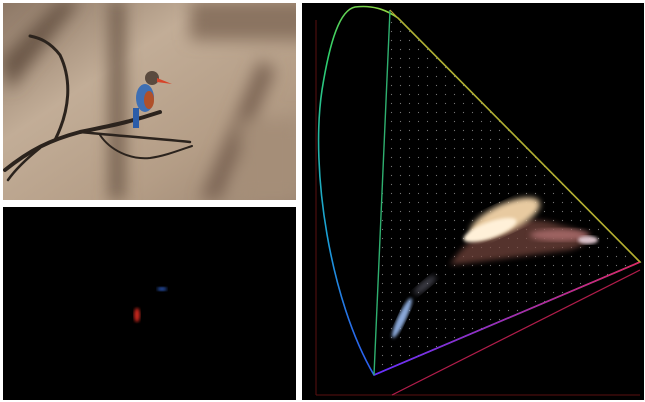  What do you see at coordinates (49, 88) in the screenshot?
I see `branch-up` at bounding box center [49, 88].